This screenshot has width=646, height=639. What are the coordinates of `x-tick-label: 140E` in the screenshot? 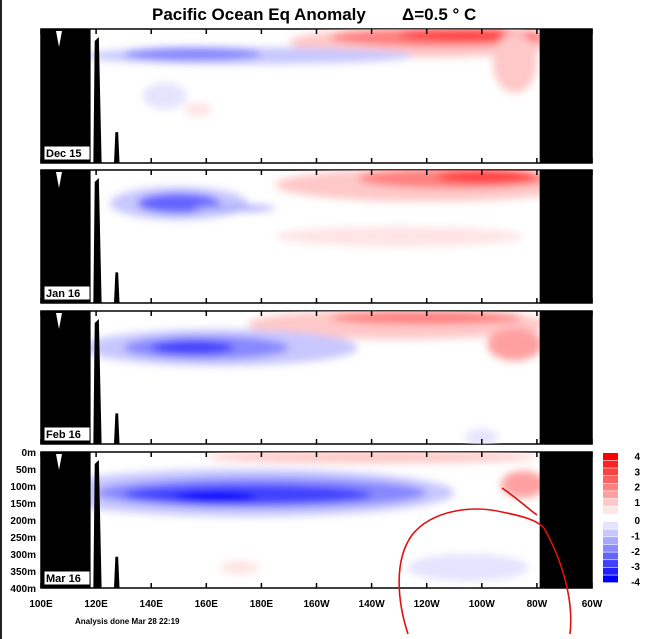 It's located at (152, 604).